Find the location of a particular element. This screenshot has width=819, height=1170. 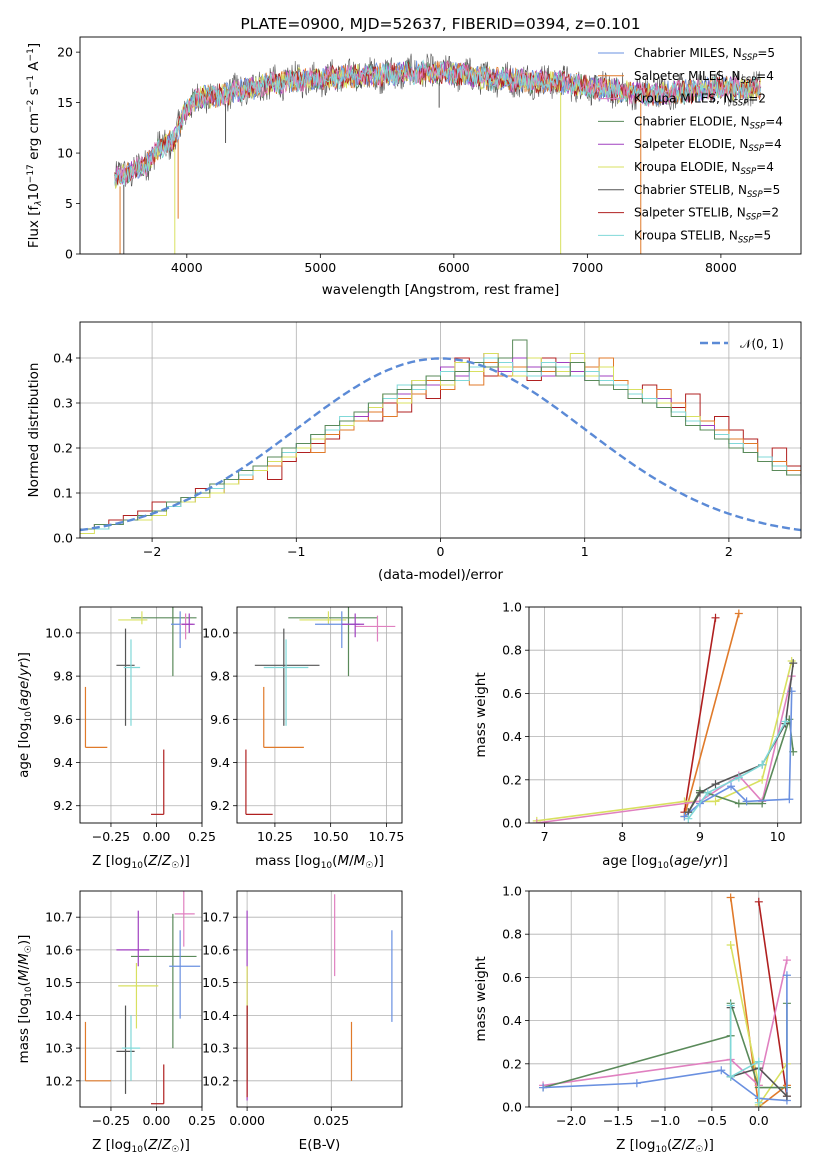

legend-label: Chabrier ELODIE, NSSP=4 is located at coordinates (708, 122).